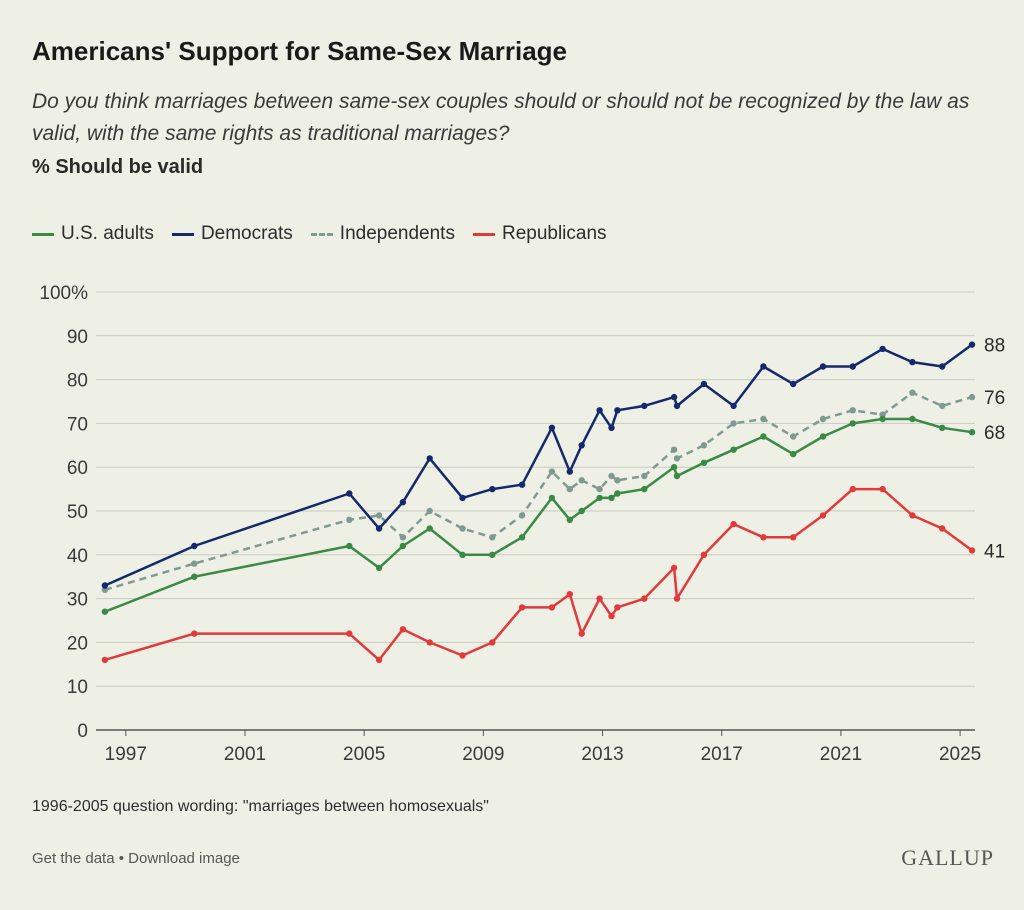 The width and height of the screenshot is (1024, 910). Describe the element at coordinates (184, 858) in the screenshot. I see `download-image-link: Download image` at that location.